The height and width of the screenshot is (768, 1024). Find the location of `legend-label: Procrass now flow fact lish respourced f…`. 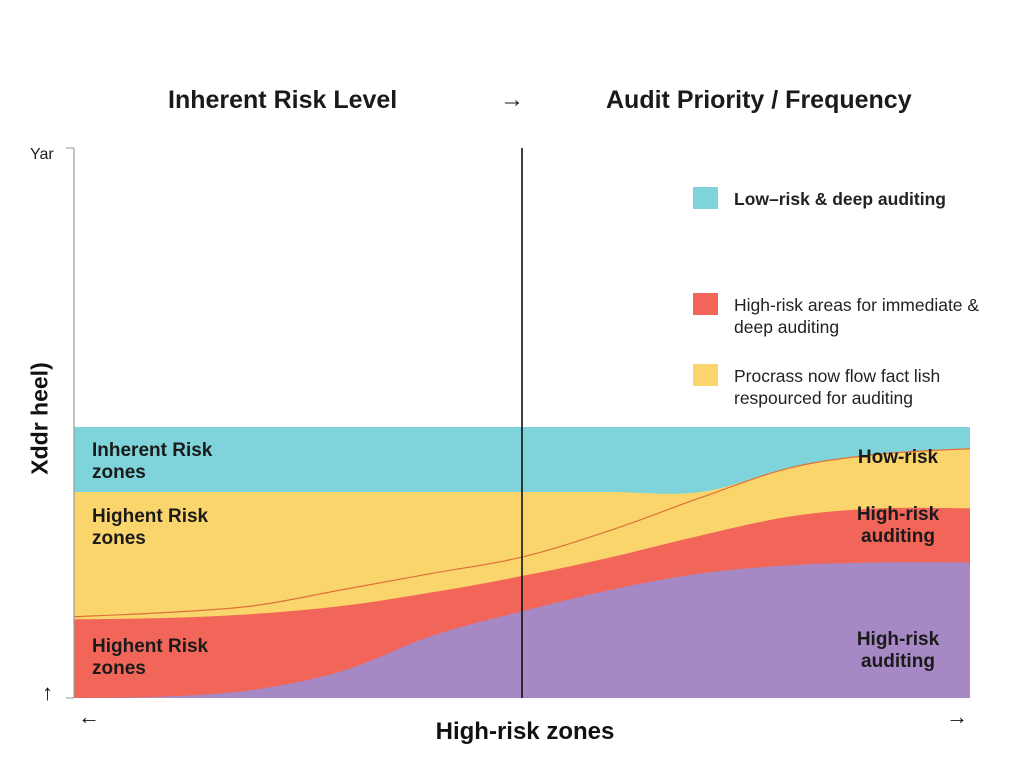

legend-label: Procrass now flow fact lish respourced f… is located at coordinates (837, 387).